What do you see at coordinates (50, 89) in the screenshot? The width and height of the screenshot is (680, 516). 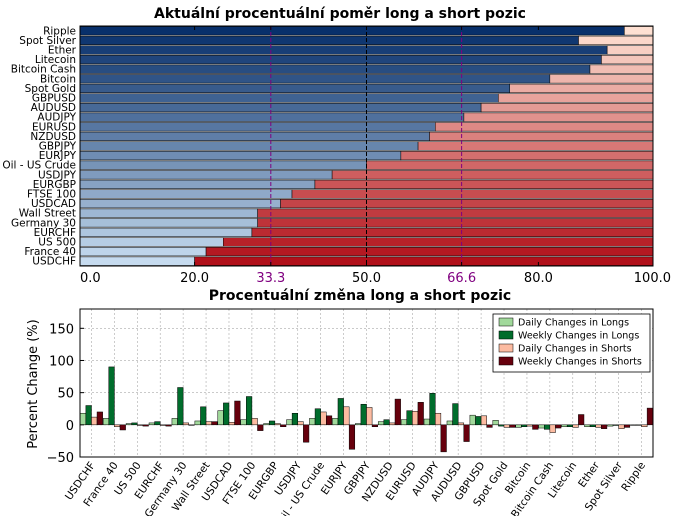 I see `category-label: Spot Gold` at bounding box center [50, 89].